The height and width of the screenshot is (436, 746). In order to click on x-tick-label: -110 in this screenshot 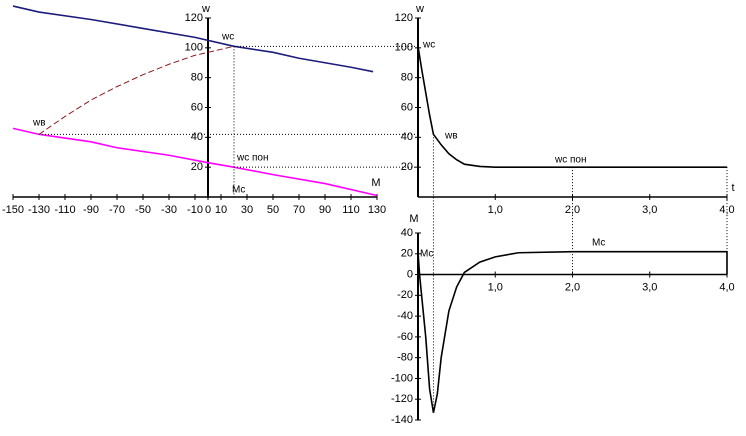, I will do `click(64, 210)`.